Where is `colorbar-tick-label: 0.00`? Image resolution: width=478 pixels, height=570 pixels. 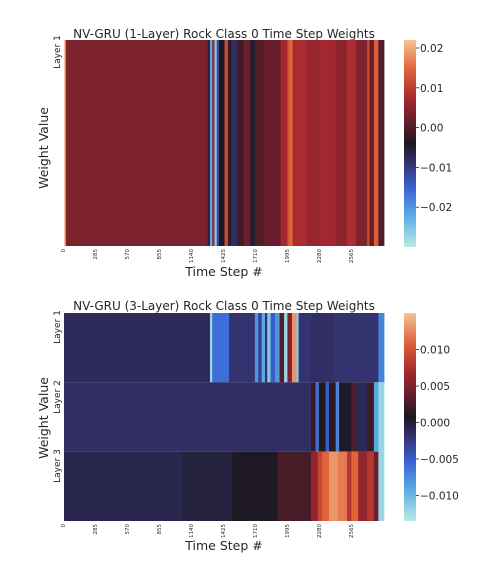 colorbar-tick-label: 0.00 is located at coordinates (431, 129).